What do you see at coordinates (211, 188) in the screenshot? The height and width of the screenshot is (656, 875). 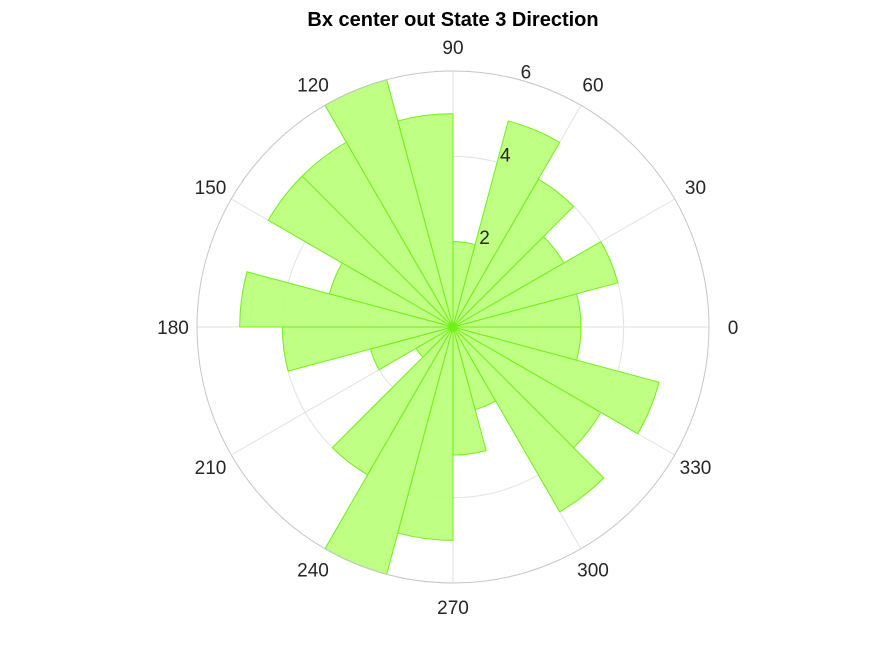 I see `theta-tick-150: 150` at bounding box center [211, 188].